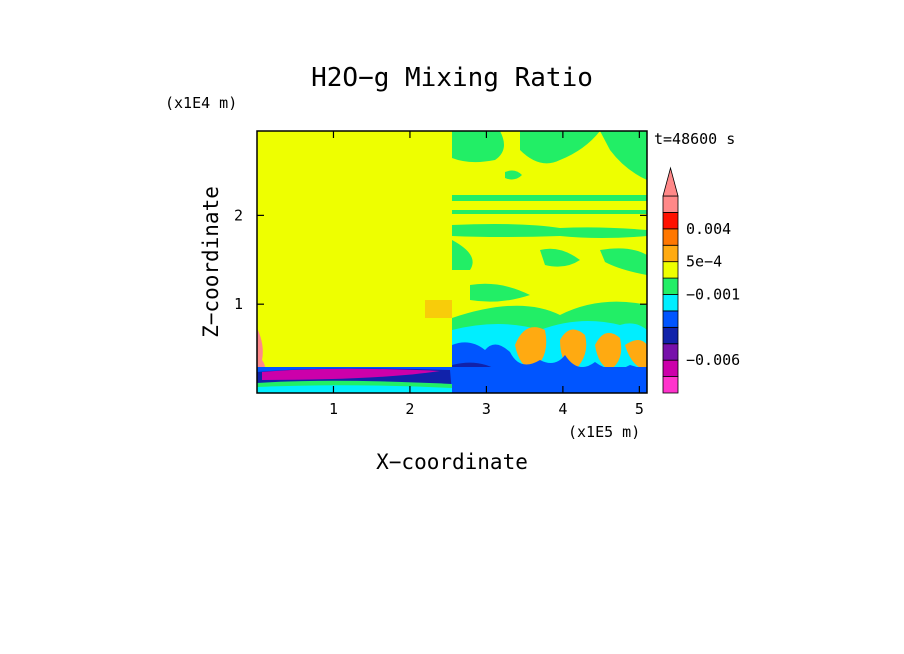 The image size is (904, 654). What do you see at coordinates (604, 432) in the screenshot?
I see `x-scale-label: (x1E5 m)` at bounding box center [604, 432].